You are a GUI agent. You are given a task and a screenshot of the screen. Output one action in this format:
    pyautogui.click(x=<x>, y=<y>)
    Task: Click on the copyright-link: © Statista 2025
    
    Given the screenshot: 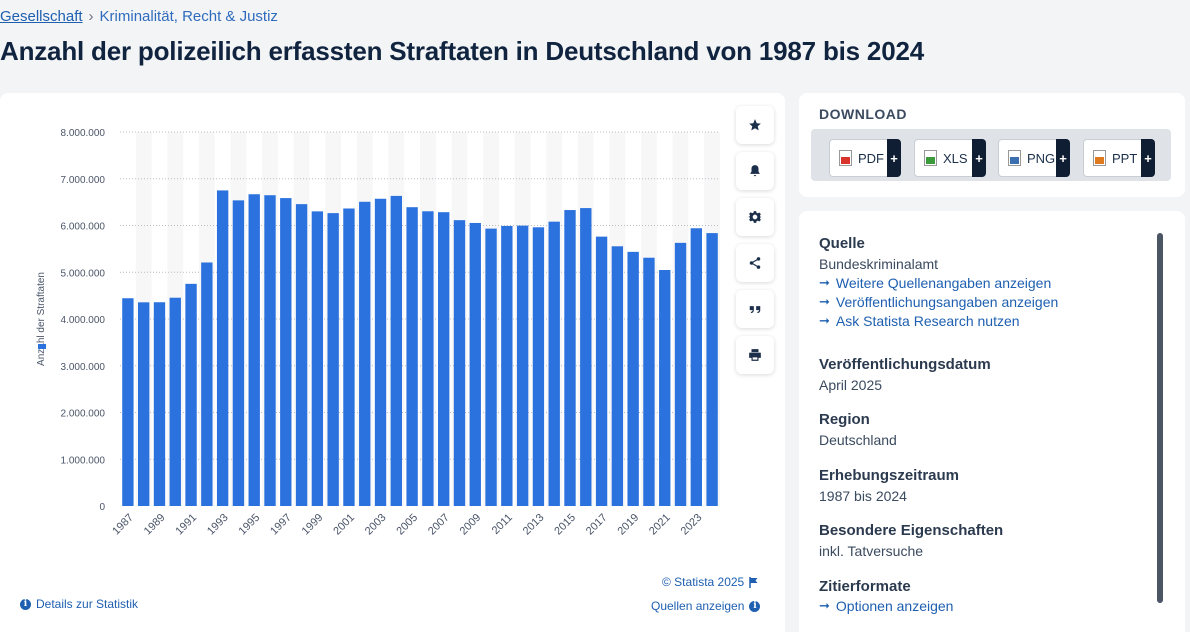 What is the action you would take?
    pyautogui.click(x=710, y=582)
    